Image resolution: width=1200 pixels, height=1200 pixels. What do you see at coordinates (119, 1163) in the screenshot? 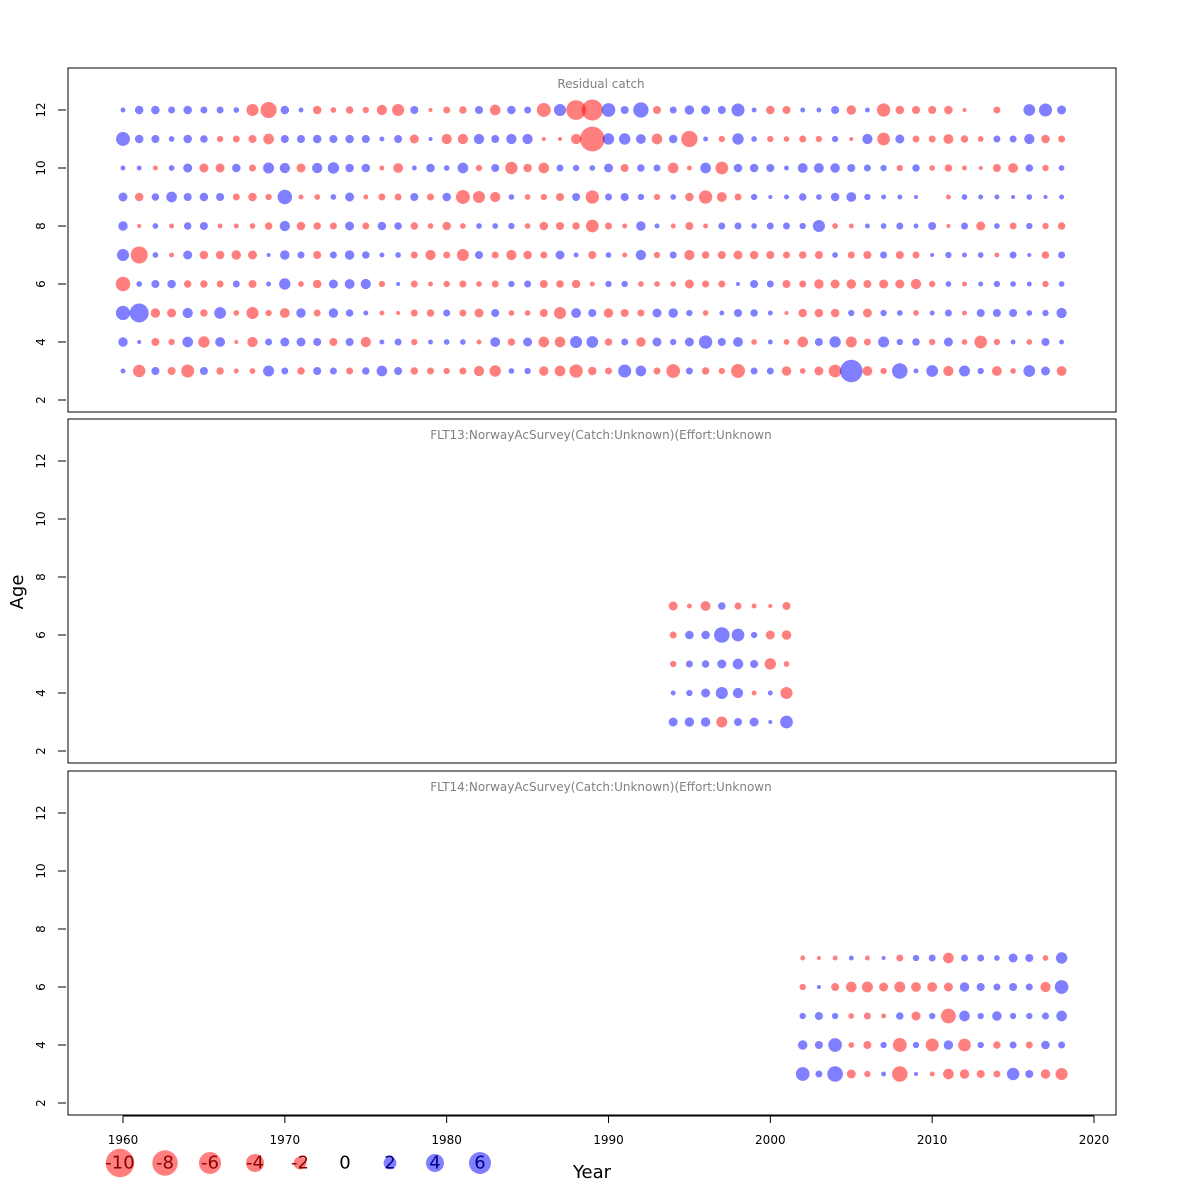
I see `legend-label: -10` at bounding box center [119, 1163].